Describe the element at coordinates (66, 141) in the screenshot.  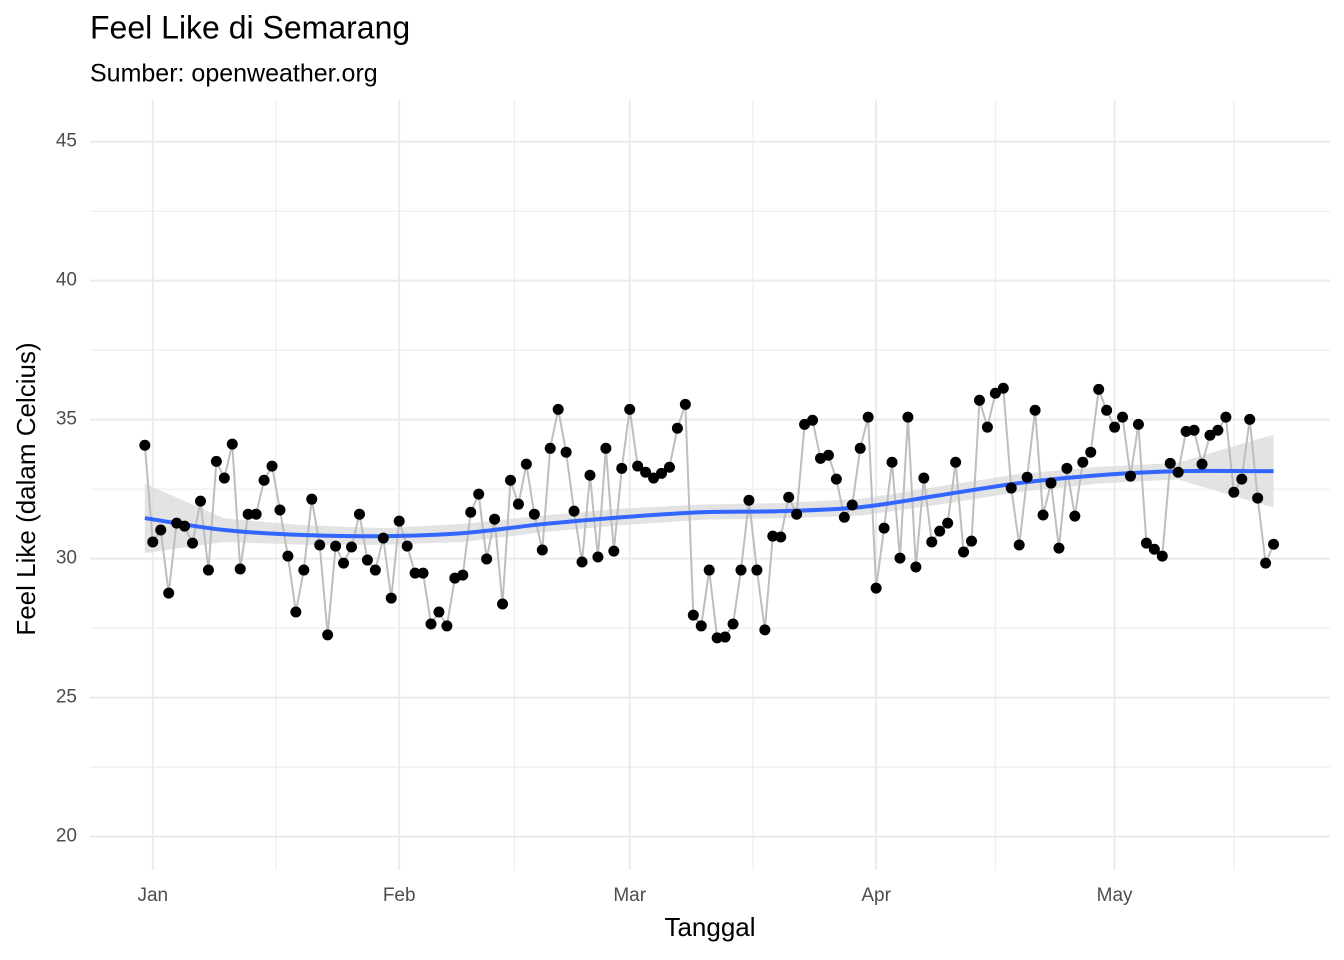
I see `y-tick-label: 45` at that location.